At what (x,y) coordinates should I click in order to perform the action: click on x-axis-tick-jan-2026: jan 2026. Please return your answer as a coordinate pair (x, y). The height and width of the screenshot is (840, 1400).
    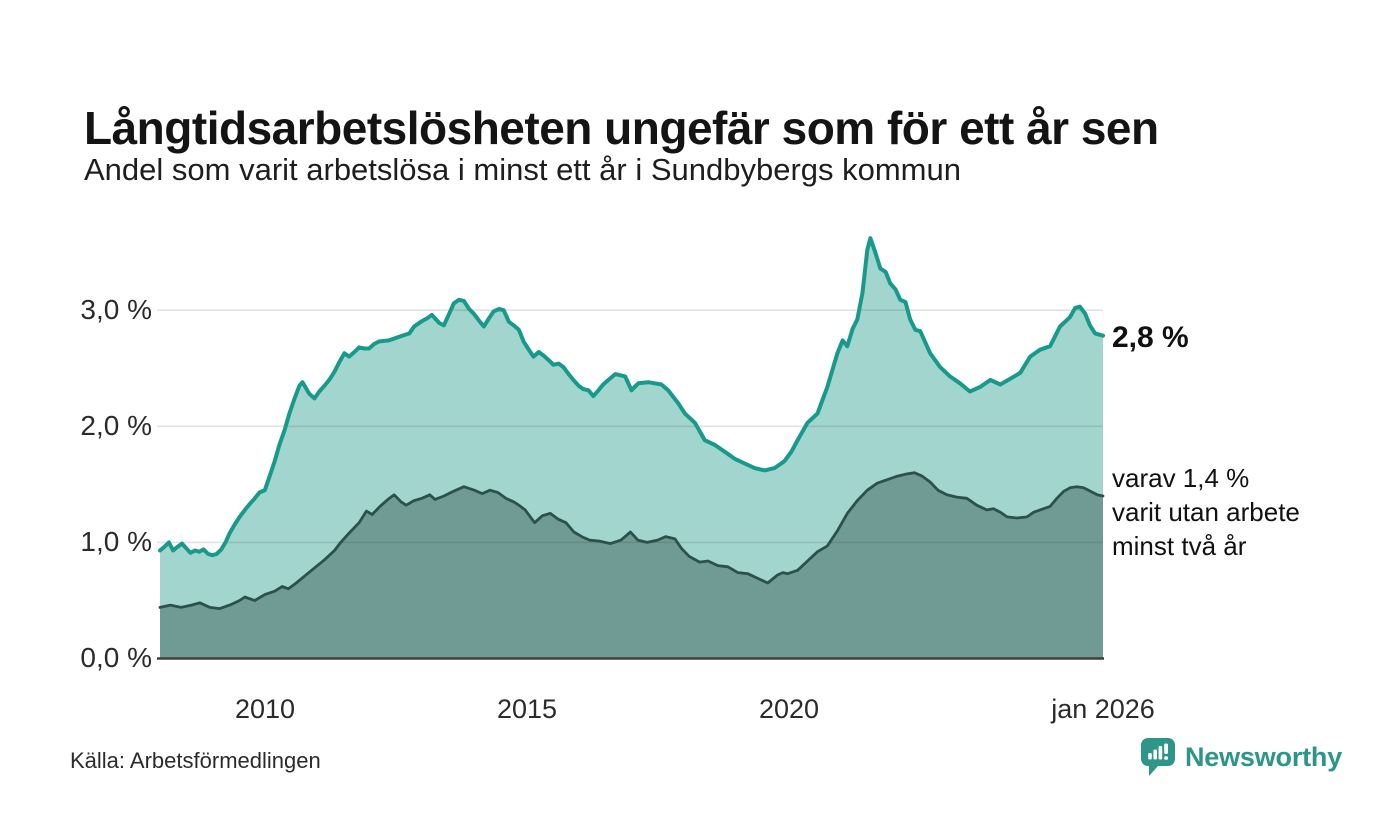
    Looking at the image, I should click on (1103, 709).